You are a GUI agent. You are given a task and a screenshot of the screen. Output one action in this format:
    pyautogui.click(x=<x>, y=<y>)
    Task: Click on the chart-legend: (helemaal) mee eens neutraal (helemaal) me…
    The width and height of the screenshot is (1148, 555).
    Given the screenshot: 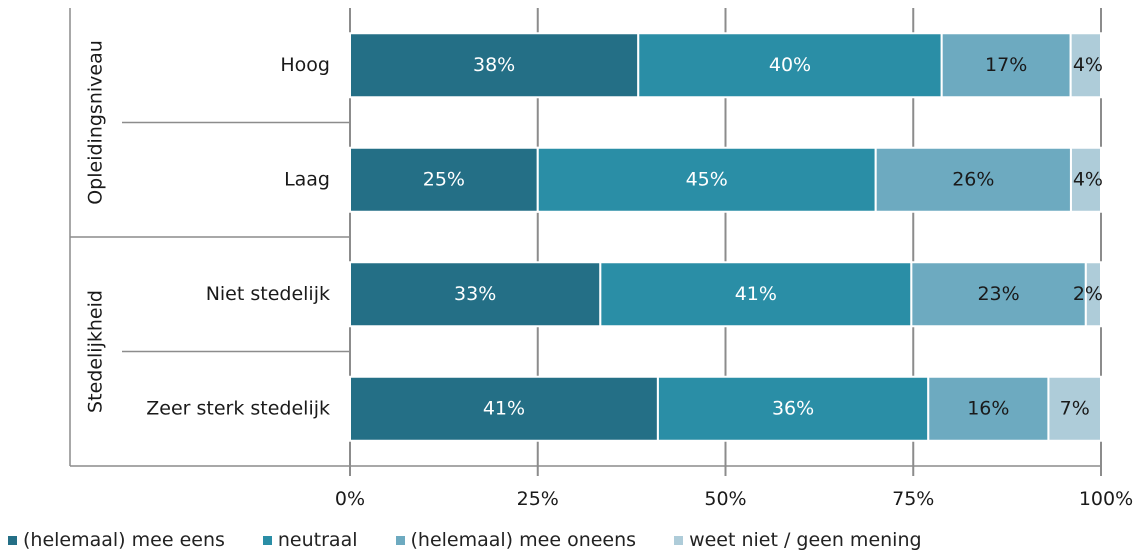 What is the action you would take?
    pyautogui.click(x=484, y=540)
    